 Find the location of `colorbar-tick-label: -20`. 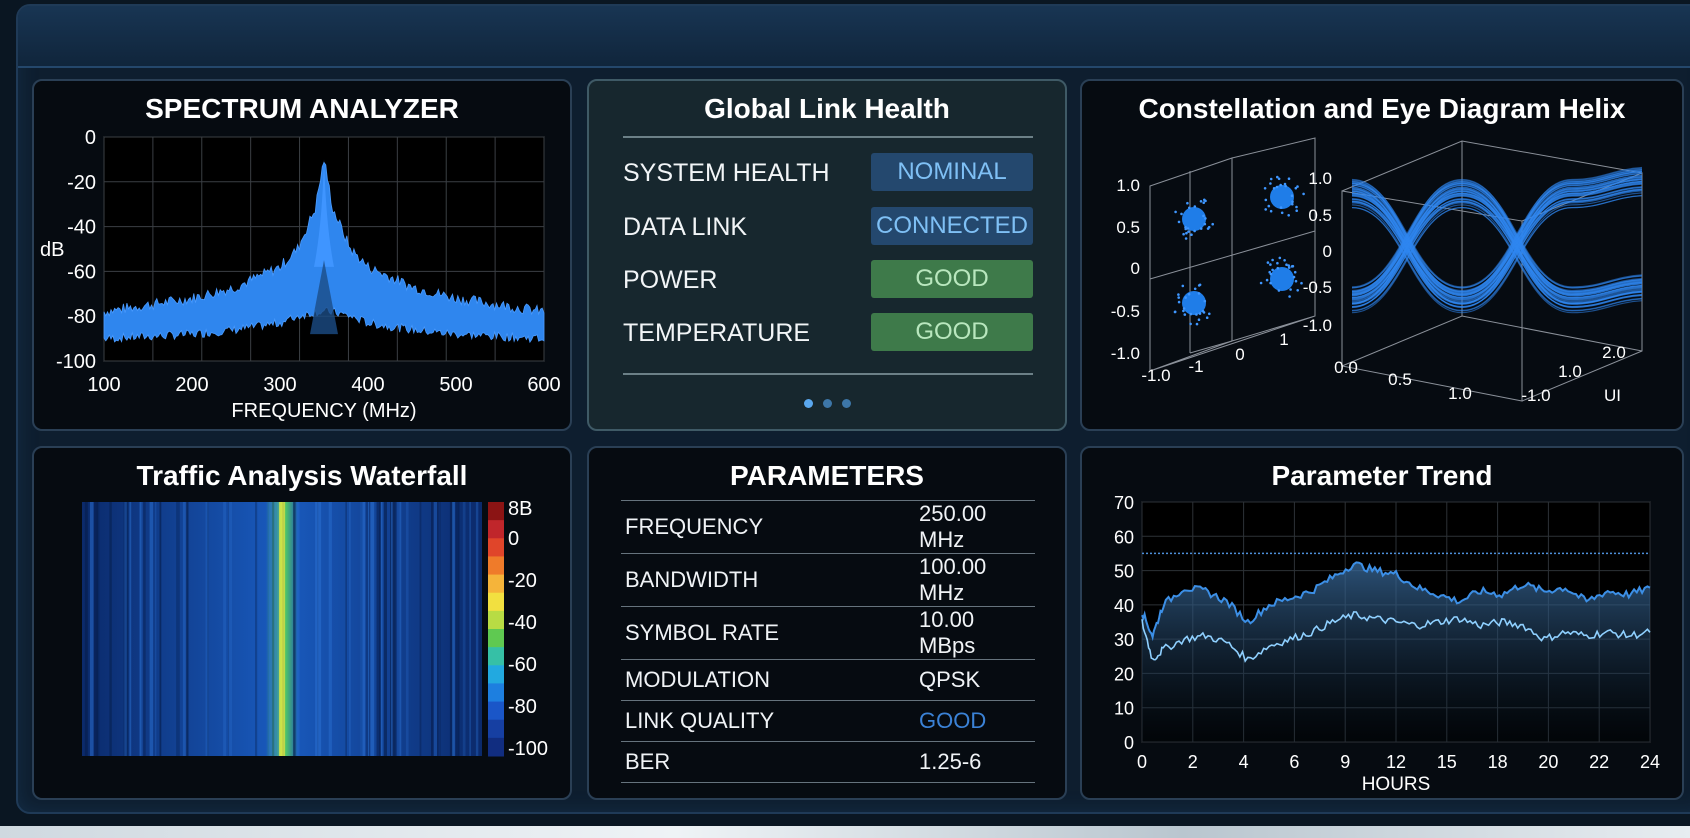

colorbar-tick-label: -20 is located at coordinates (522, 581).